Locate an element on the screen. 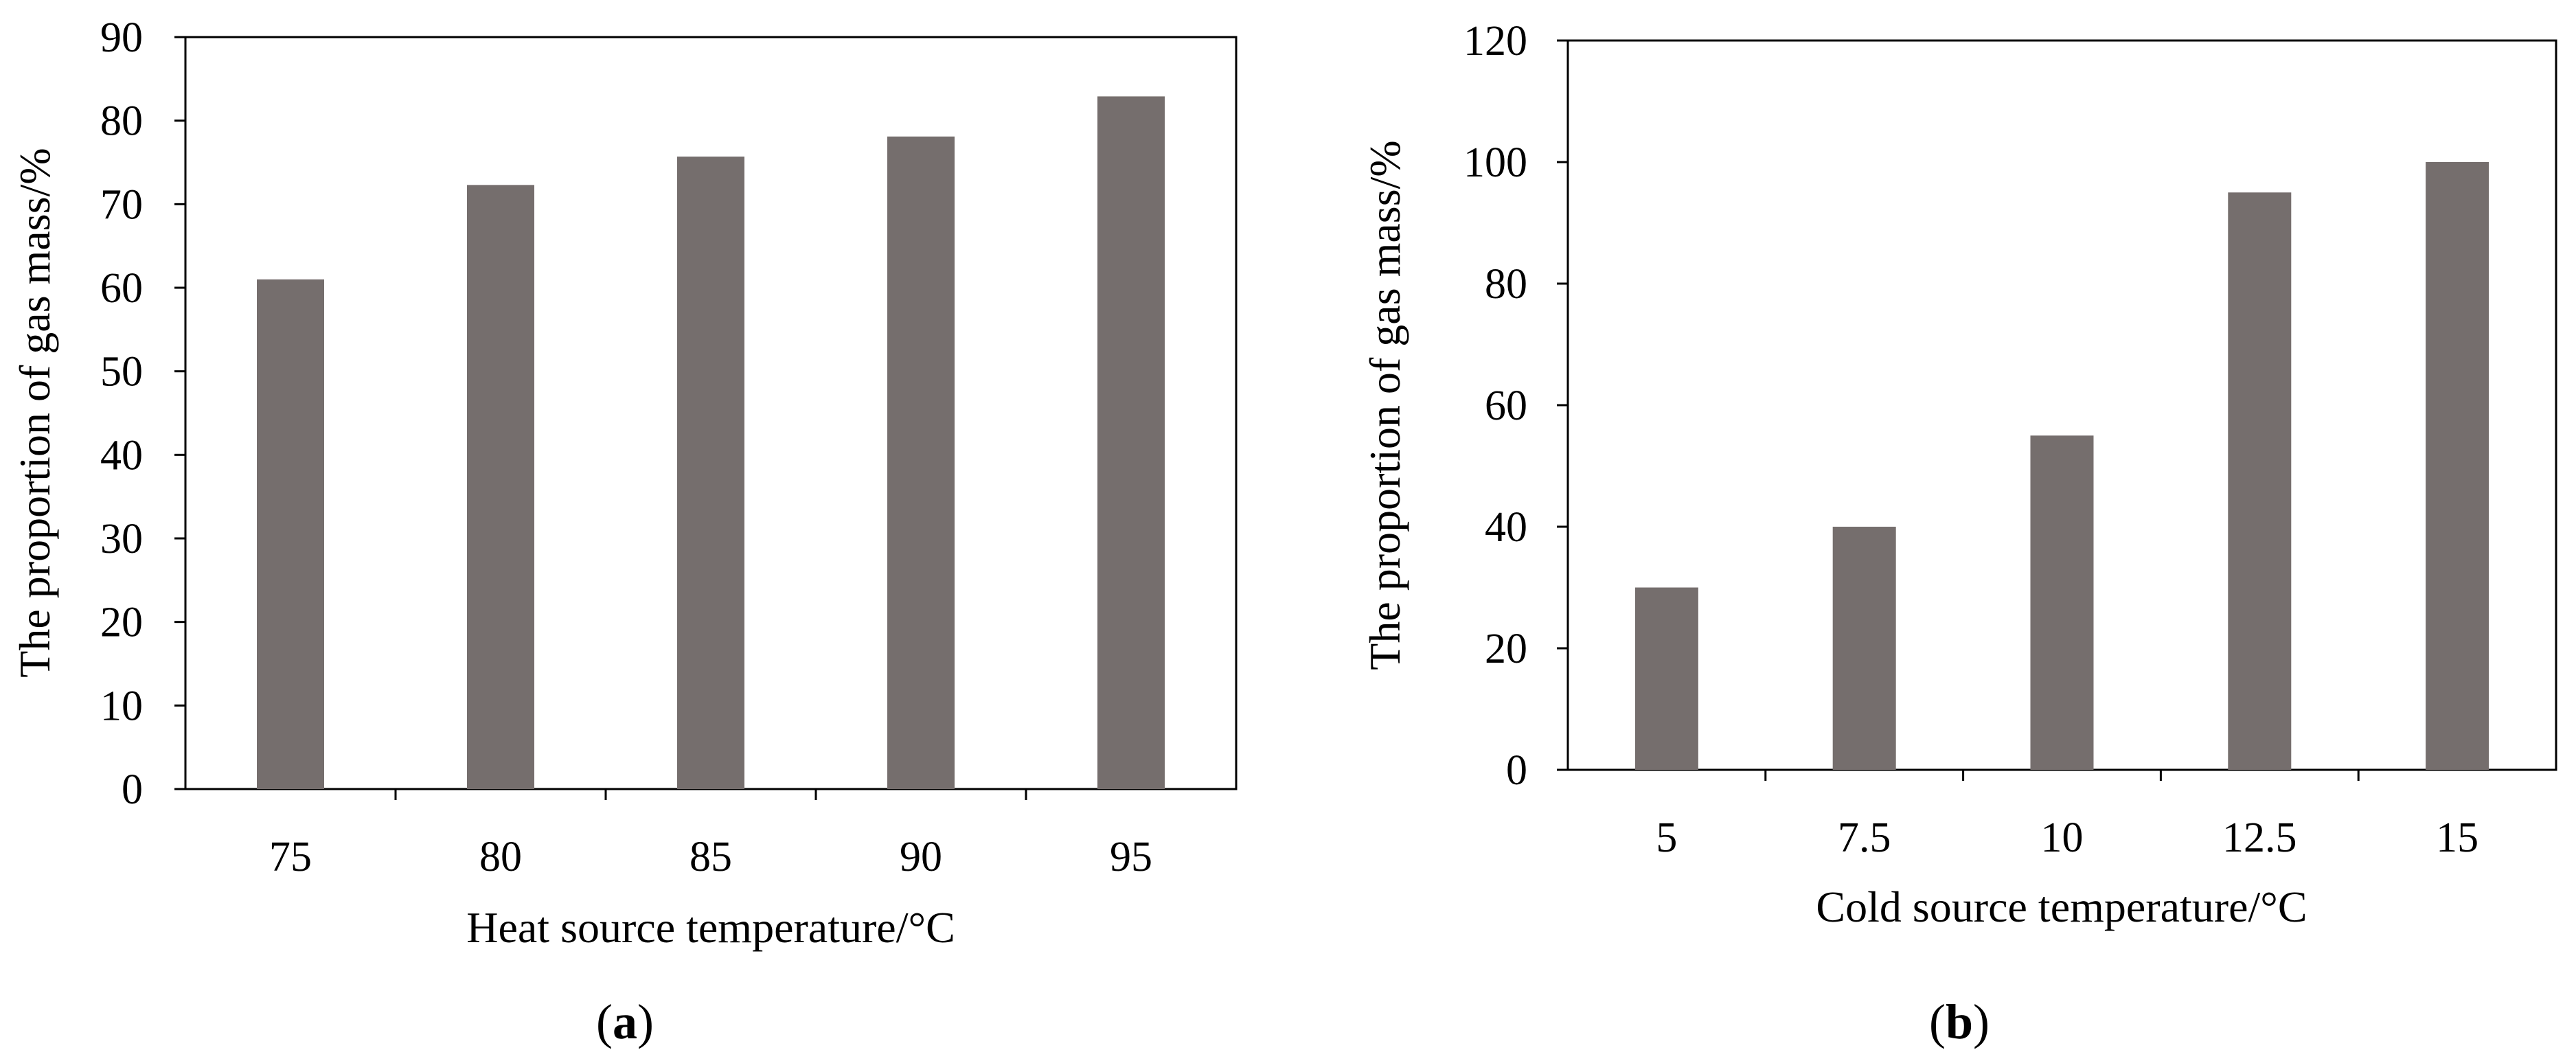  x-tick-label-a: 80 is located at coordinates (500, 857).